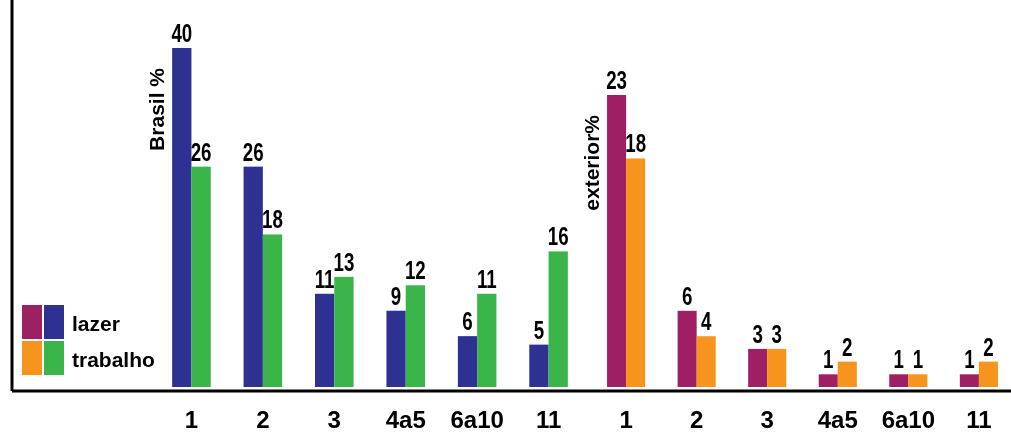 The height and width of the screenshot is (434, 1011). Describe the element at coordinates (706, 321) in the screenshot. I see `data-label: 4` at that location.